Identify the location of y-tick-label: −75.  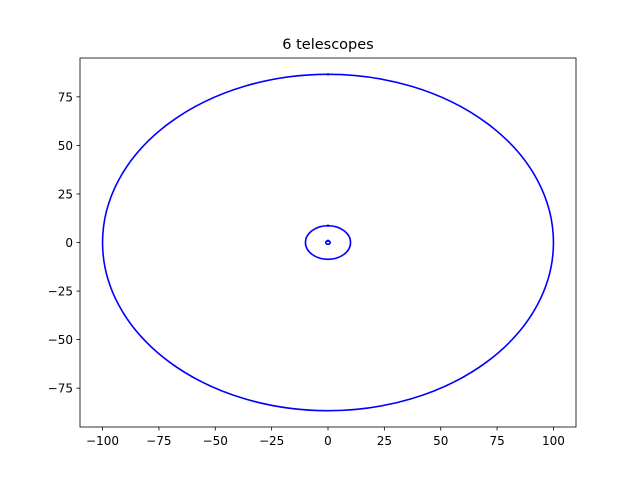
(60, 389).